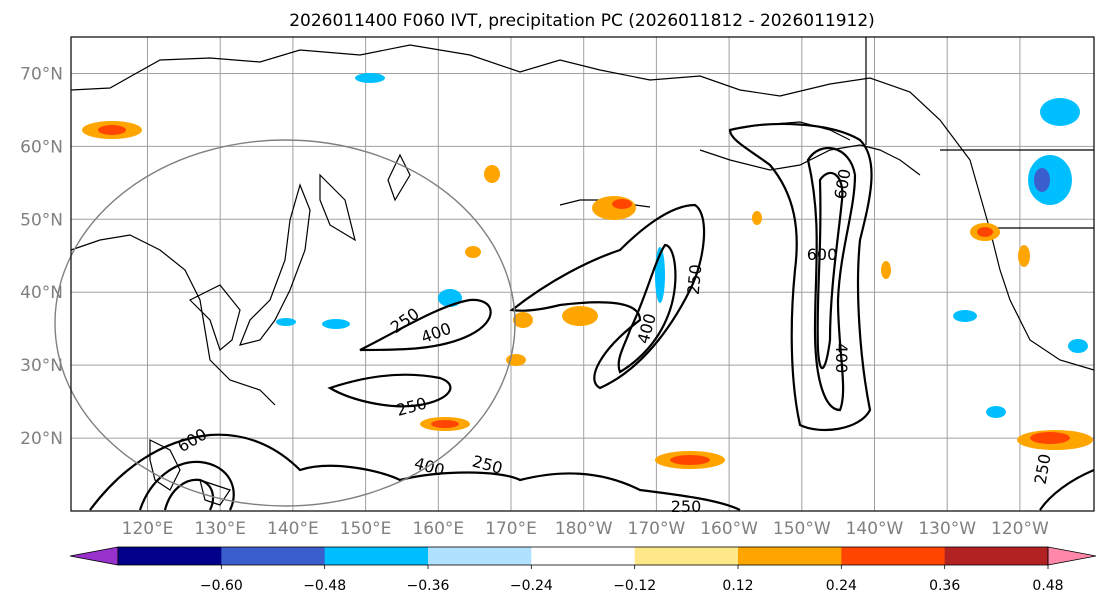 The width and height of the screenshot is (1105, 604). What do you see at coordinates (947, 529) in the screenshot?
I see `lon-label: 130°W` at bounding box center [947, 529].